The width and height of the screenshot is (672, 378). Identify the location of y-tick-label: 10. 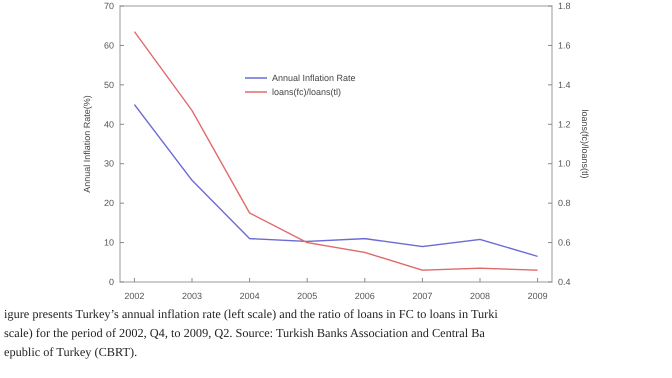
(109, 243).